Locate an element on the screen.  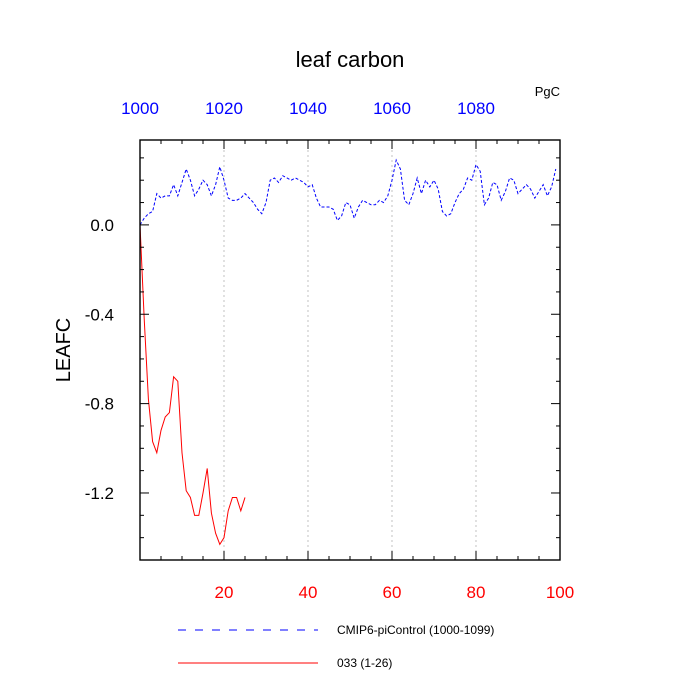
x-bottom-tick-label: 60 is located at coordinates (392, 592).